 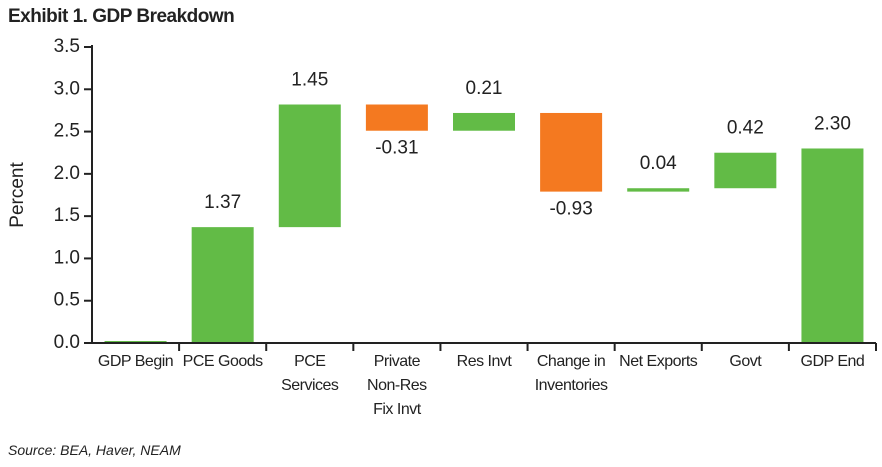 I want to click on y-tick-label: 2.5, so click(x=67, y=131).